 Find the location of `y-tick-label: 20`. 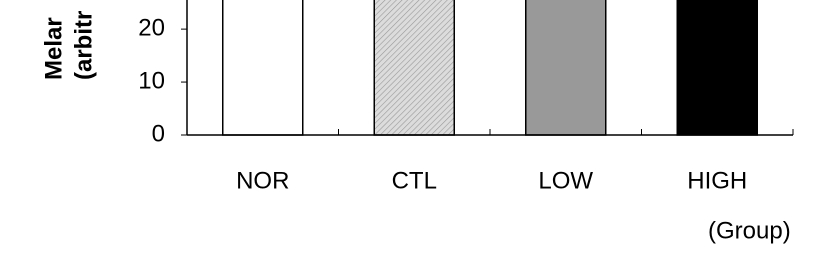

y-tick-label: 20 is located at coordinates (151, 27).